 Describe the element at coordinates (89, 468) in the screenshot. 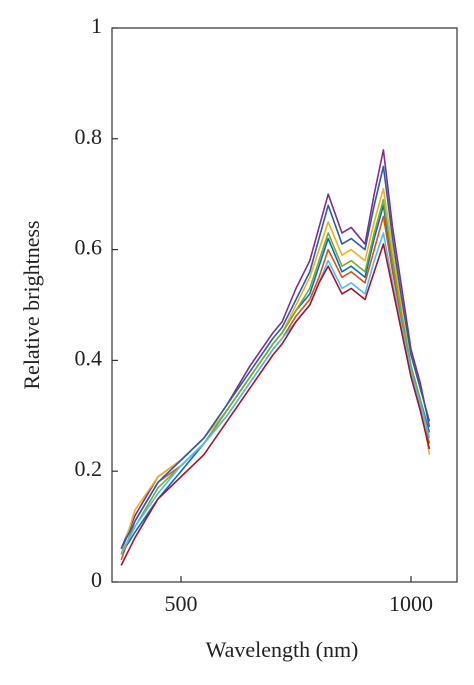

I see `y-tick-label: 0.2` at that location.